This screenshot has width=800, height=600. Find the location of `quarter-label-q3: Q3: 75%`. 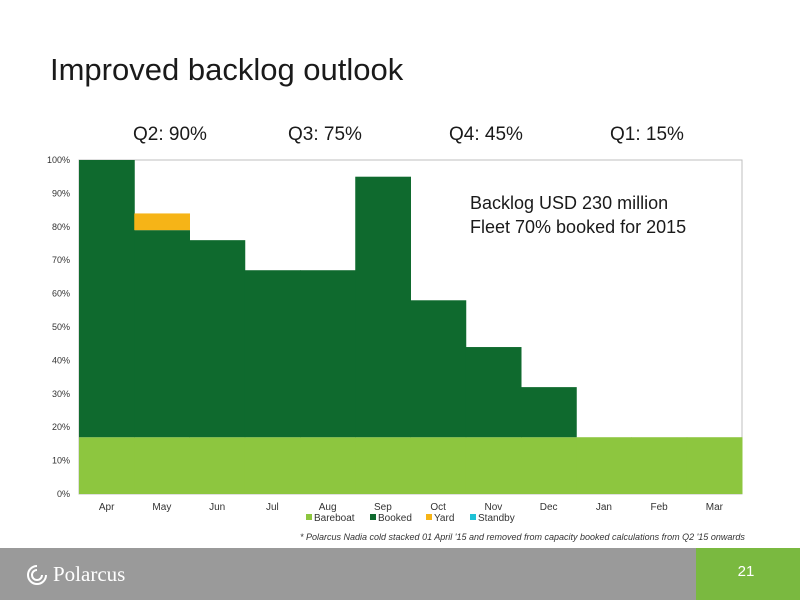

quarter-label-q3: Q3: 75% is located at coordinates (325, 134).